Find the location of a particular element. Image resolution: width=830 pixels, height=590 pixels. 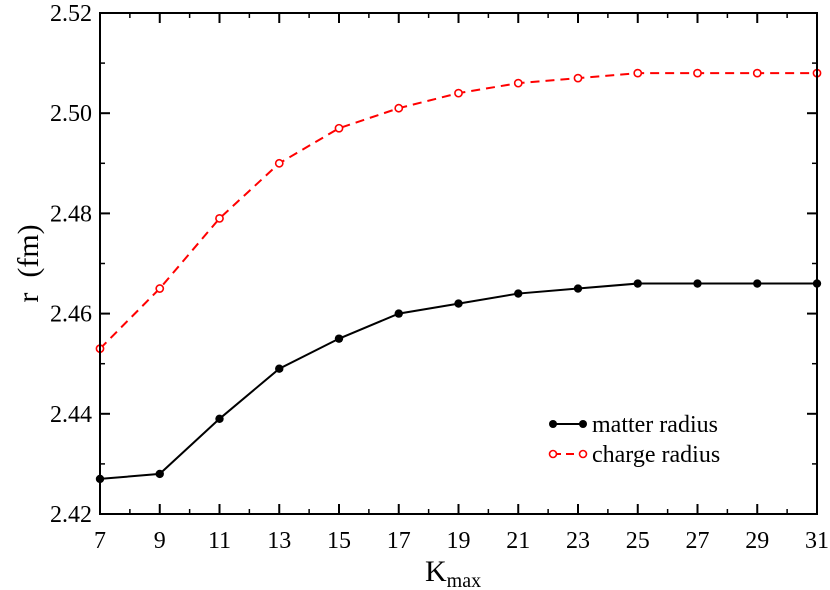

x-tick-label: 15 is located at coordinates (339, 541).